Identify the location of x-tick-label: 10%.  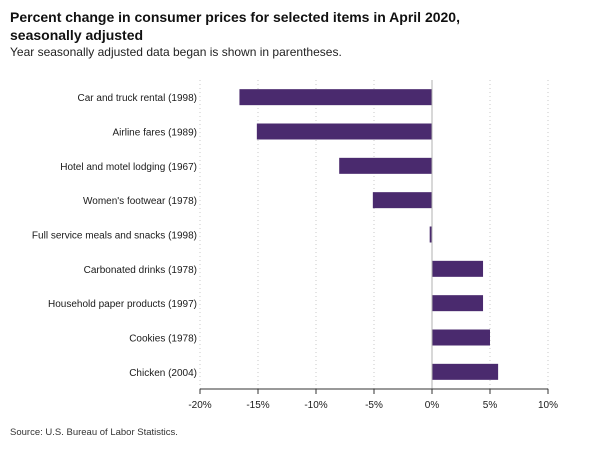
(548, 405).